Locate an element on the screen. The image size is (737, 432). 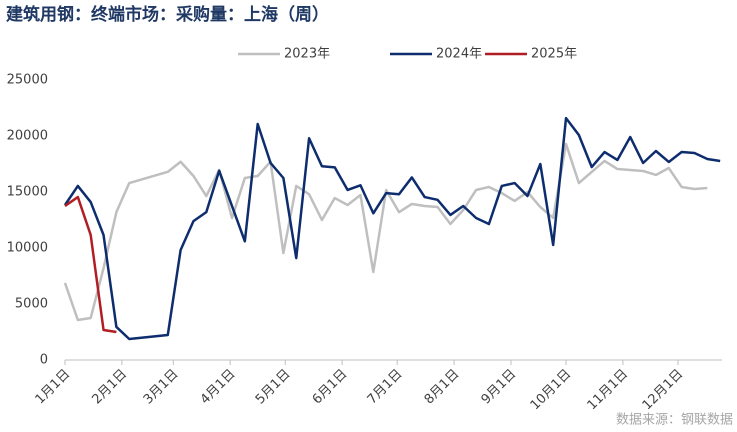
chart-title: 建筑用钢：终端市场：采购量：上海（周） is located at coordinates (167, 14).